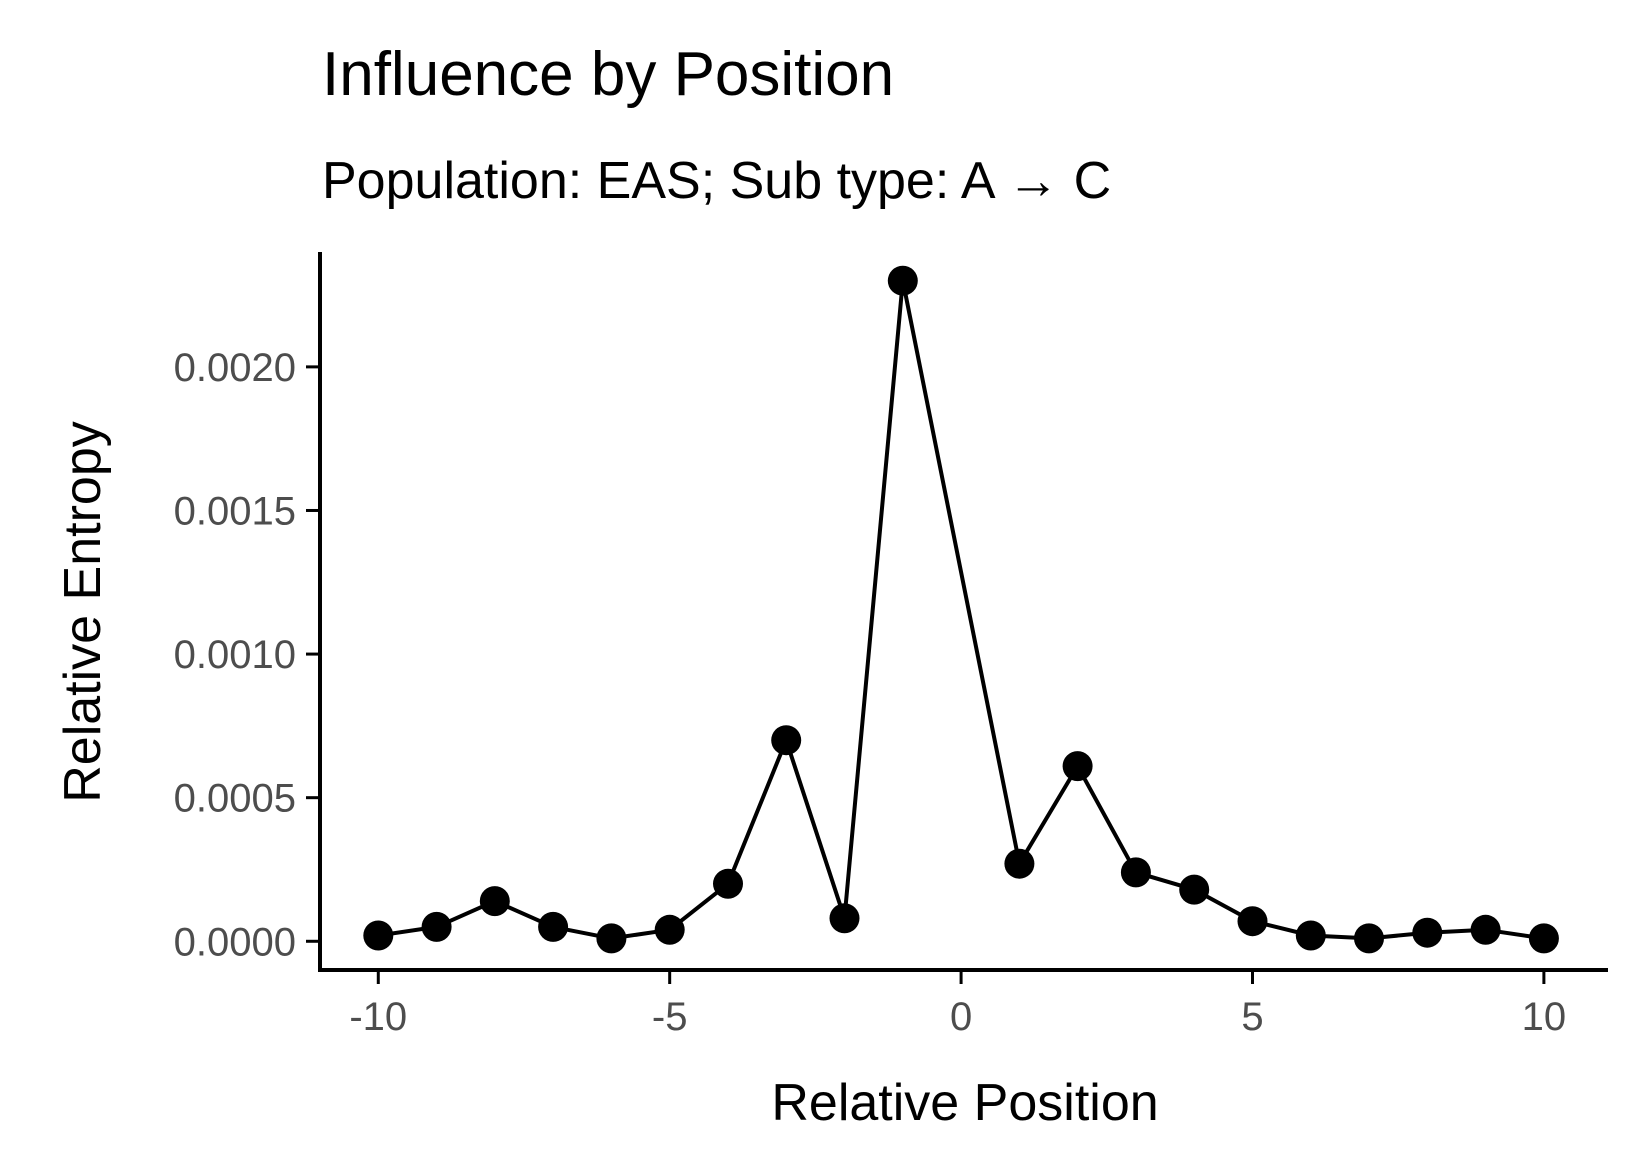 This screenshot has height=1167, width=1633. Describe the element at coordinates (608, 74) in the screenshot. I see `chart-title: Influence by Position` at that location.